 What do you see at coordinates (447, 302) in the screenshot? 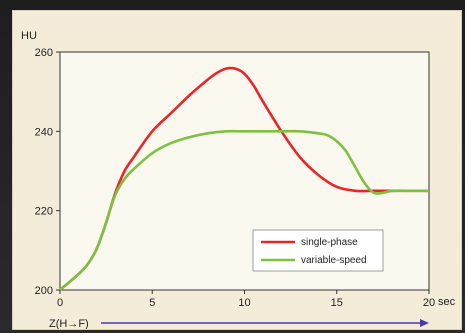
I see `x-axis-unit: sec` at bounding box center [447, 302].